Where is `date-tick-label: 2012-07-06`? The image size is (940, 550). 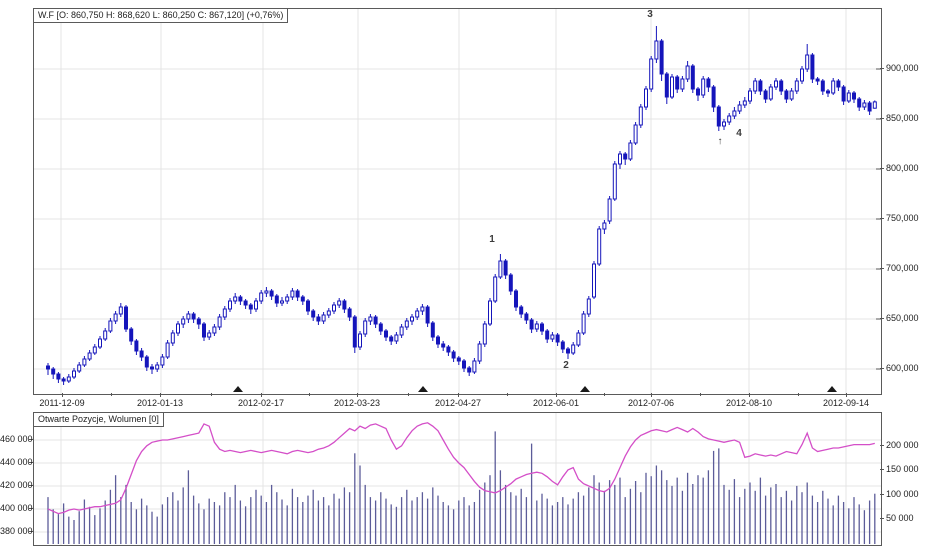 date-tick-label: 2012-07-06 is located at coordinates (651, 403).